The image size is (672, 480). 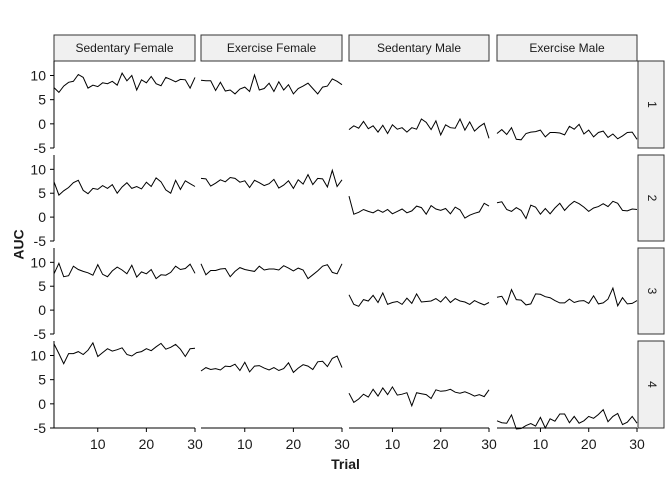 I want to click on row-strip-4: 4, so click(x=652, y=384).